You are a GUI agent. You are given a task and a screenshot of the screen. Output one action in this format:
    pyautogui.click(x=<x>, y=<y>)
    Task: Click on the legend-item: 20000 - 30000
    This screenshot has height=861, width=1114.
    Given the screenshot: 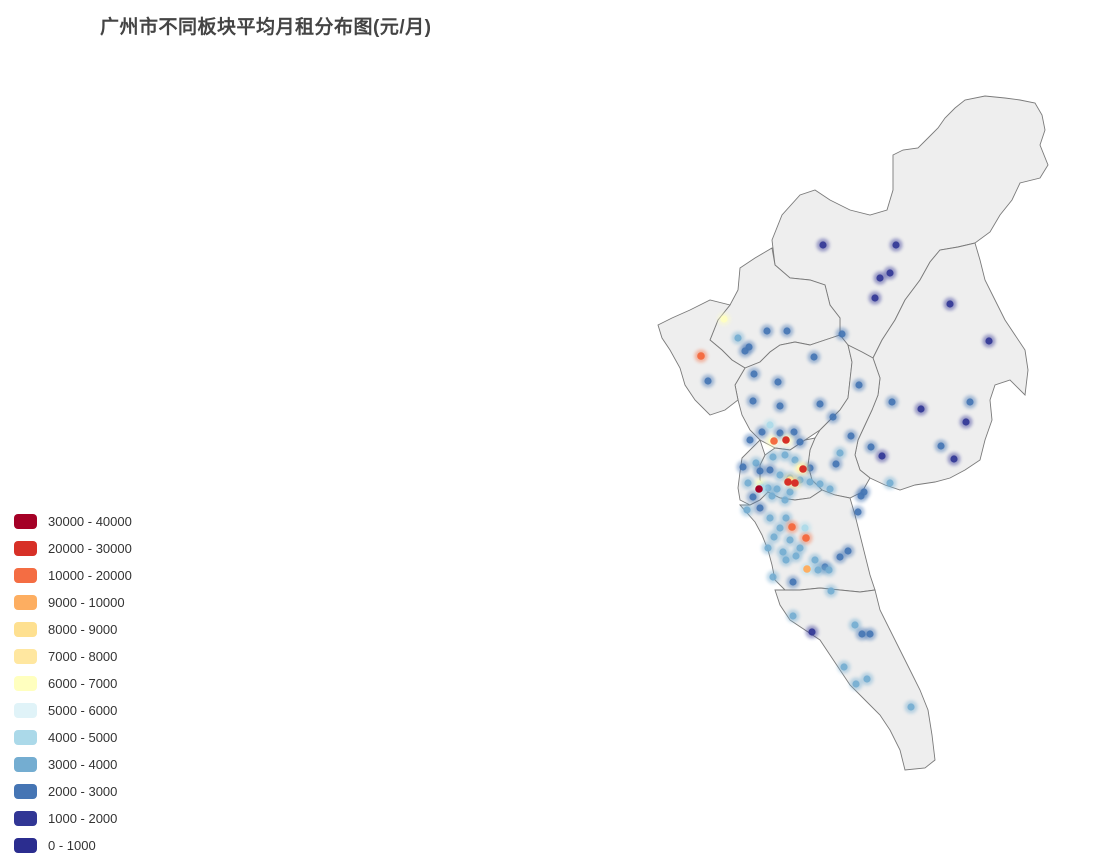 What is the action you would take?
    pyautogui.click(x=73, y=548)
    